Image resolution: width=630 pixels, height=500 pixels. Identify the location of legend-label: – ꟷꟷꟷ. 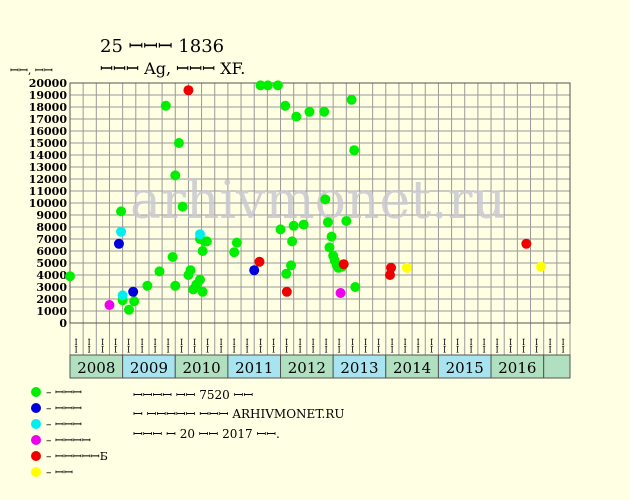
(64, 392).